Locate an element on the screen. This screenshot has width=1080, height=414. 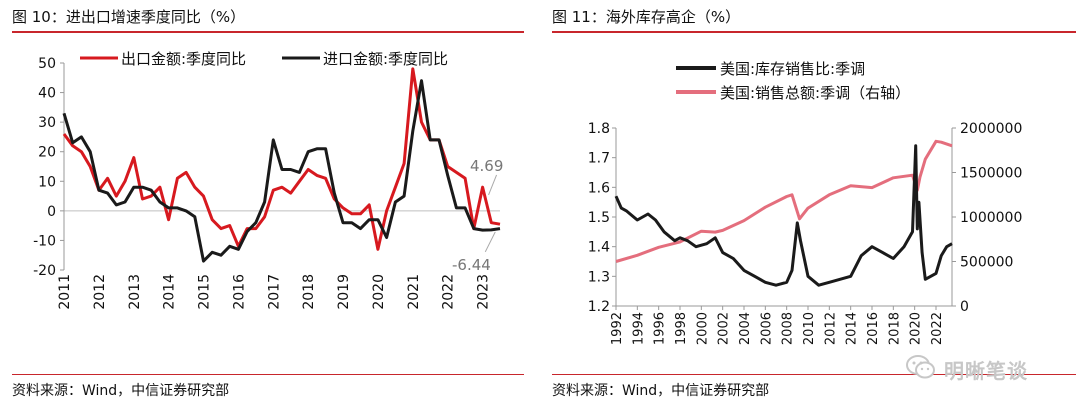
inventory-sales-ratio-line is located at coordinates (783, 215).